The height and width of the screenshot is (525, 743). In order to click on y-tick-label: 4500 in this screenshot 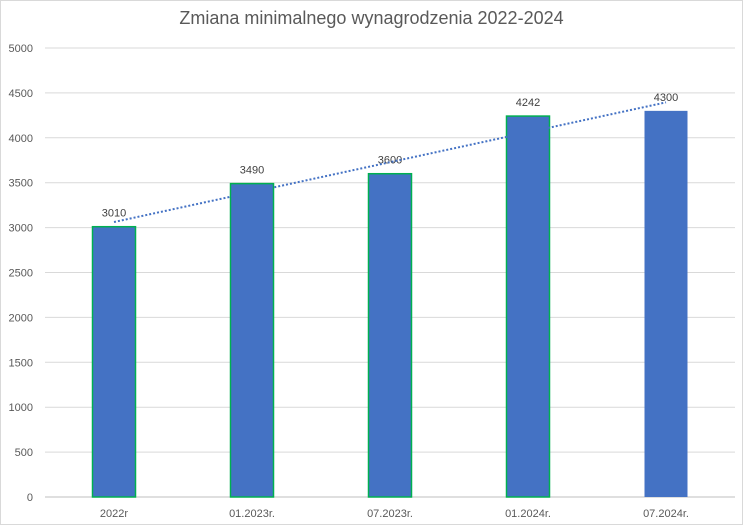, I will do `click(21, 94)`.